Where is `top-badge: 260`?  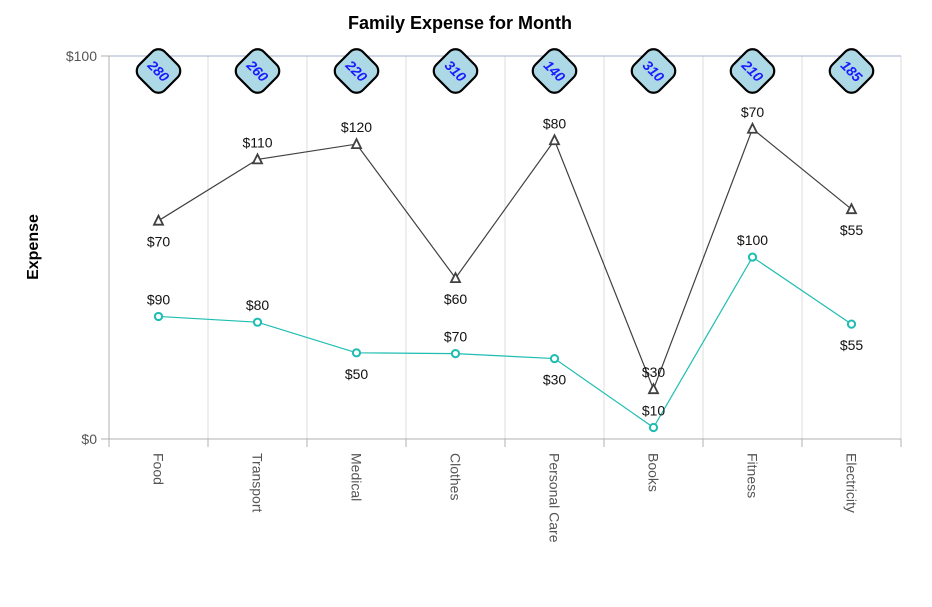 top-badge: 260 is located at coordinates (257, 71).